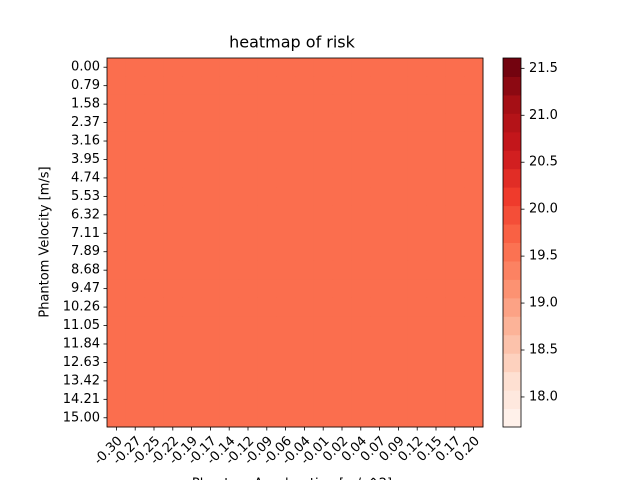  What do you see at coordinates (543, 162) in the screenshot?
I see `colorbar-tick-label: 20.5` at bounding box center [543, 162].